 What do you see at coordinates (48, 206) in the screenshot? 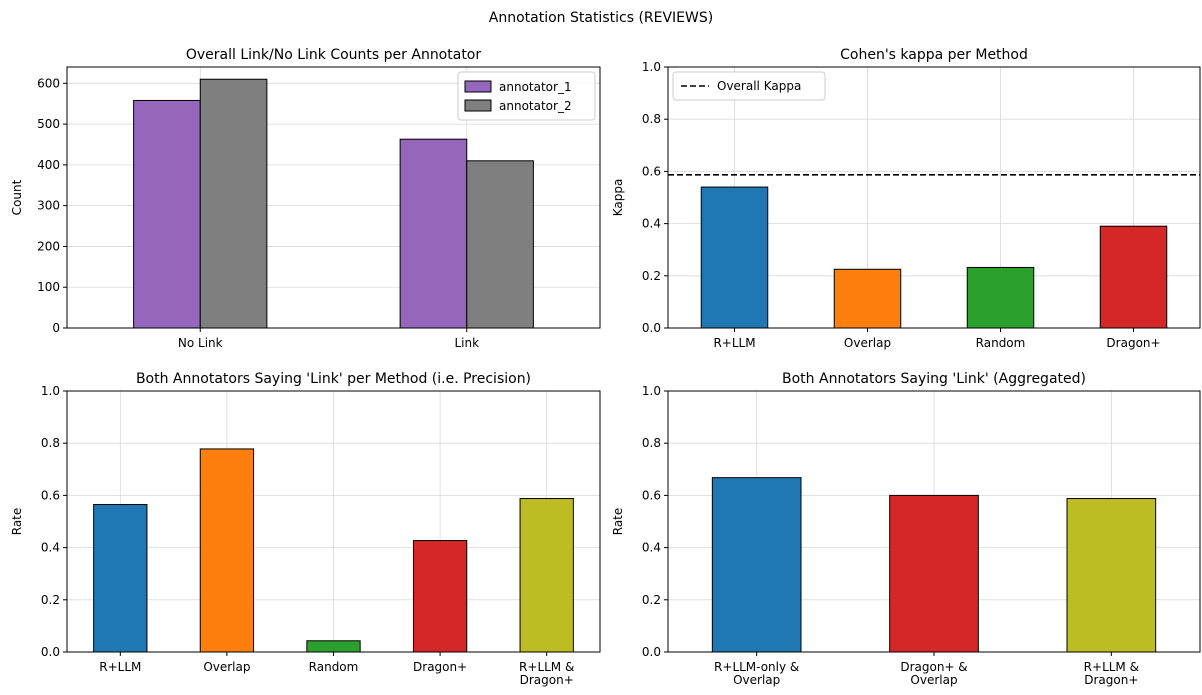
I see `y-tick-label: 300` at bounding box center [48, 206].